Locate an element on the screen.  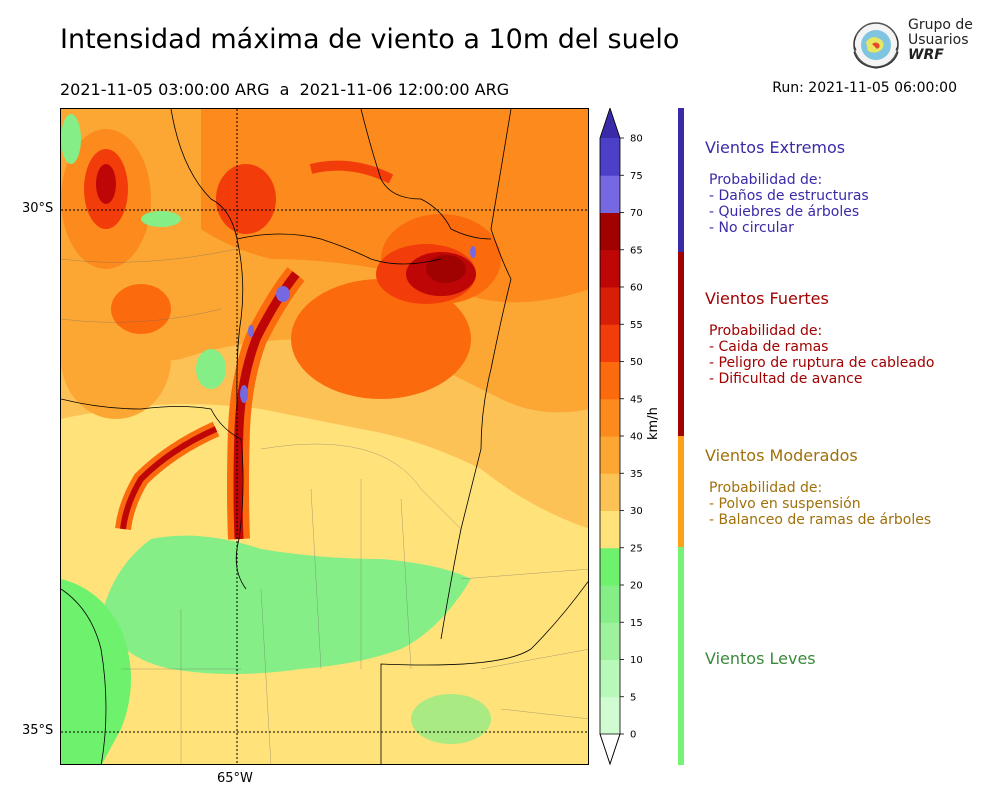
category-title-extremos: Vientos Extremos is located at coordinates (775, 147).